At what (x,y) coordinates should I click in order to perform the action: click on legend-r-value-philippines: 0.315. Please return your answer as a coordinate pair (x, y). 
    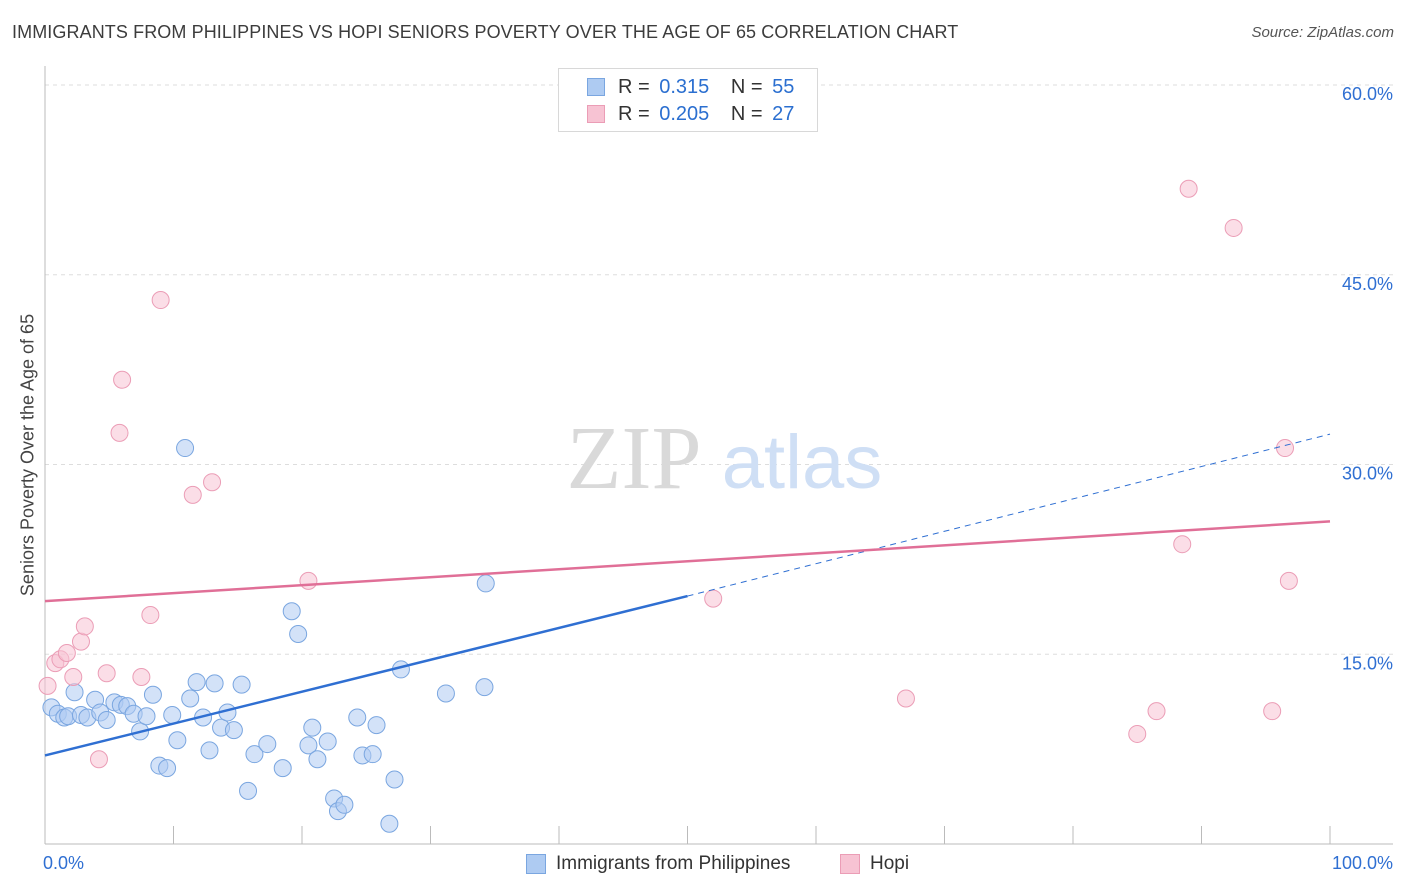
    Looking at the image, I should click on (684, 86).